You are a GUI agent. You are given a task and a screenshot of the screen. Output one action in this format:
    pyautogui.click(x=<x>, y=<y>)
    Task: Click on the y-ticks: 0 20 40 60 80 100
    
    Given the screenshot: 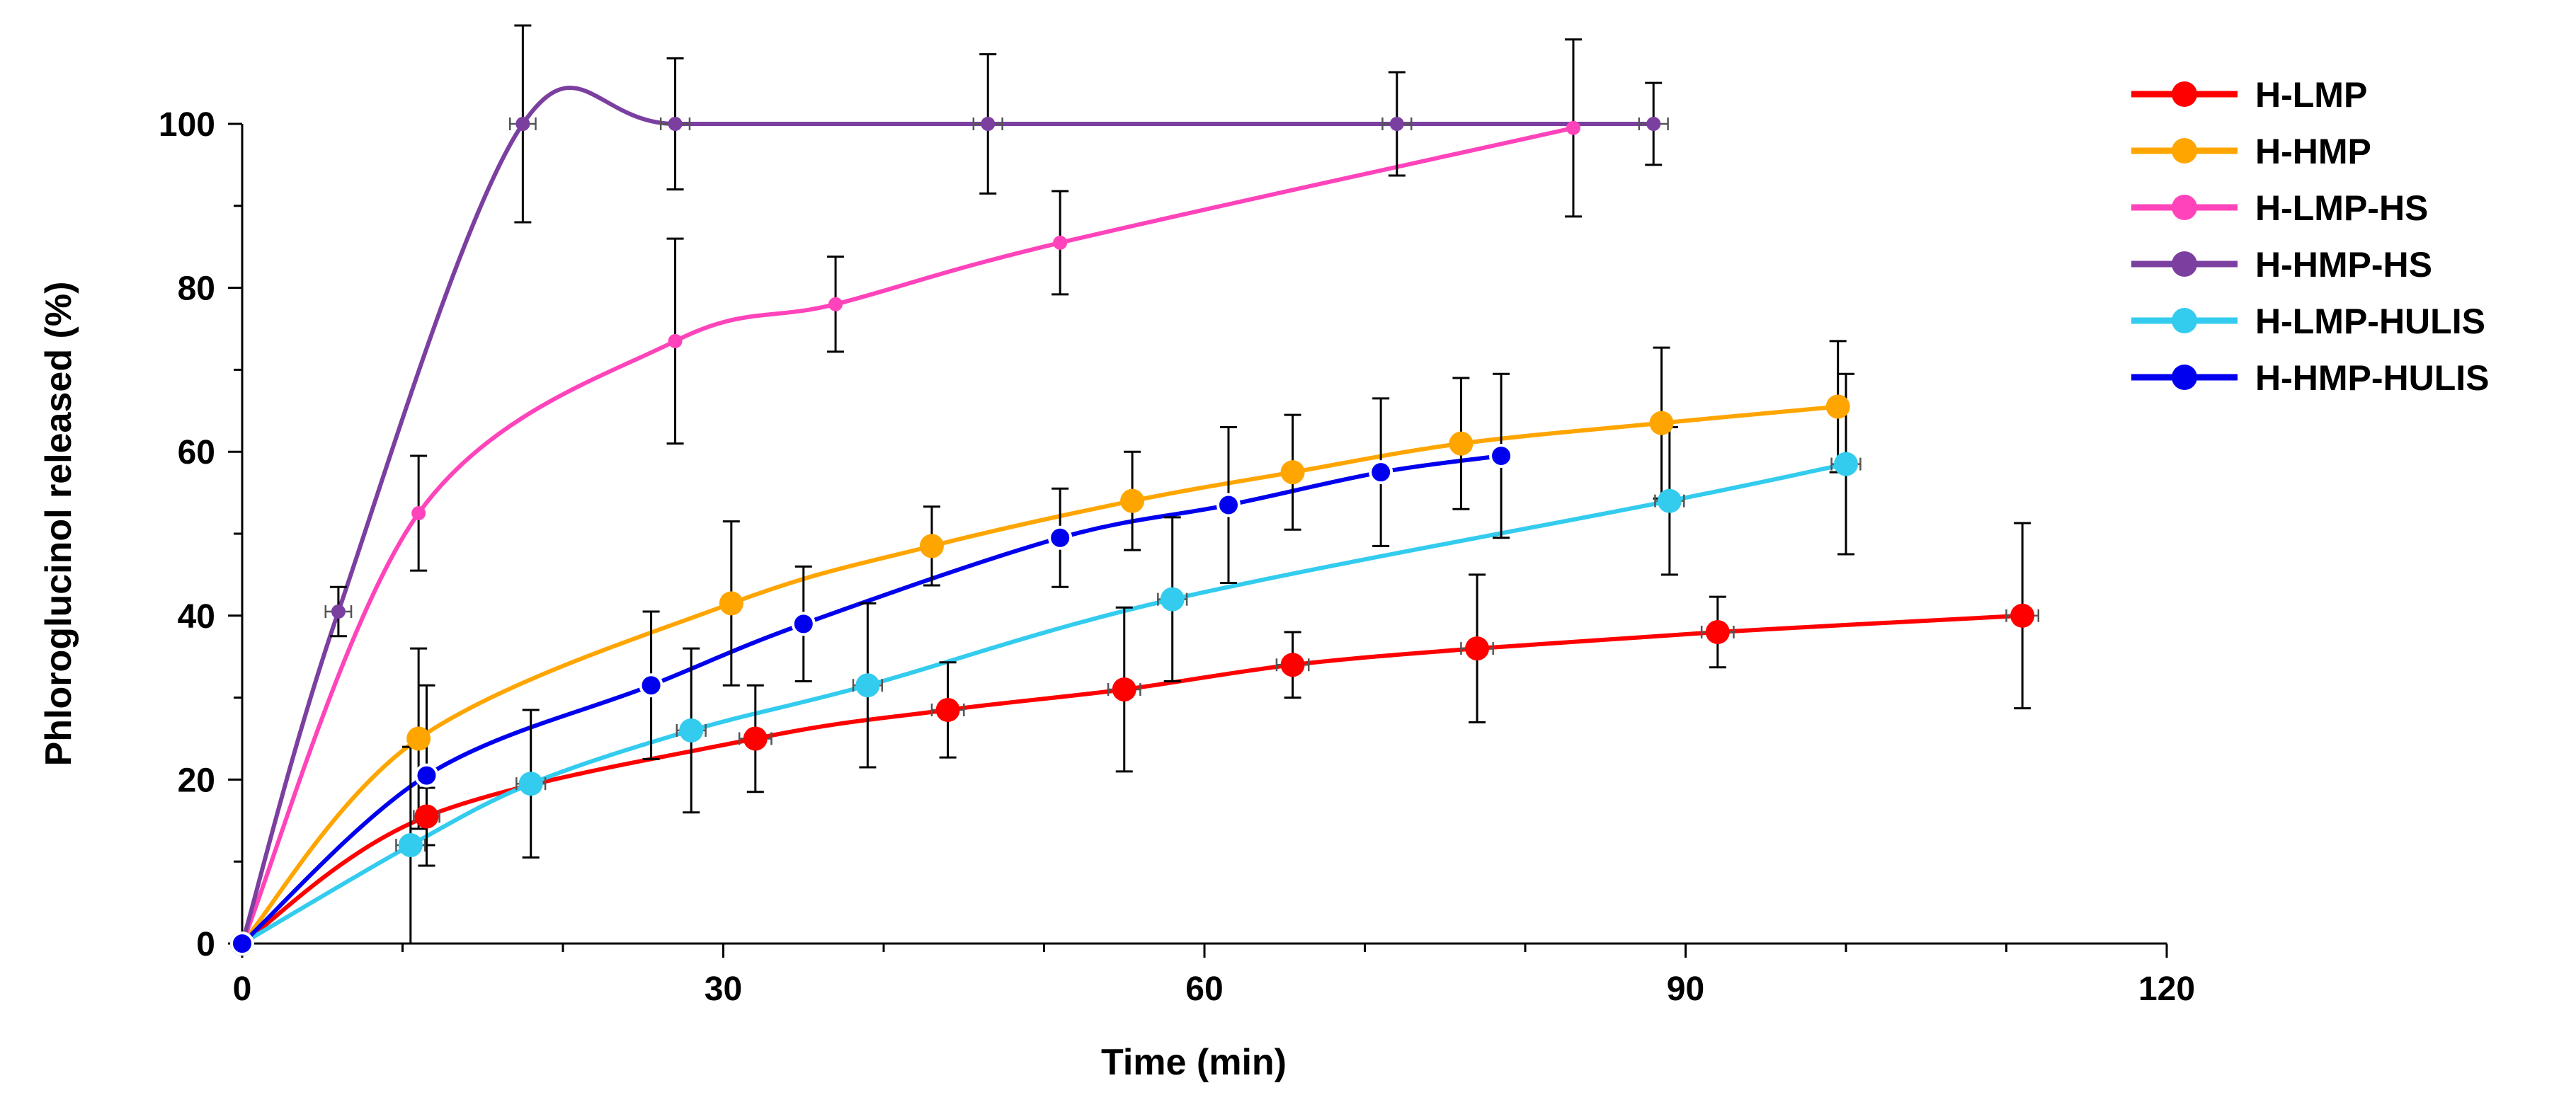 What is the action you would take?
    pyautogui.click(x=200, y=534)
    